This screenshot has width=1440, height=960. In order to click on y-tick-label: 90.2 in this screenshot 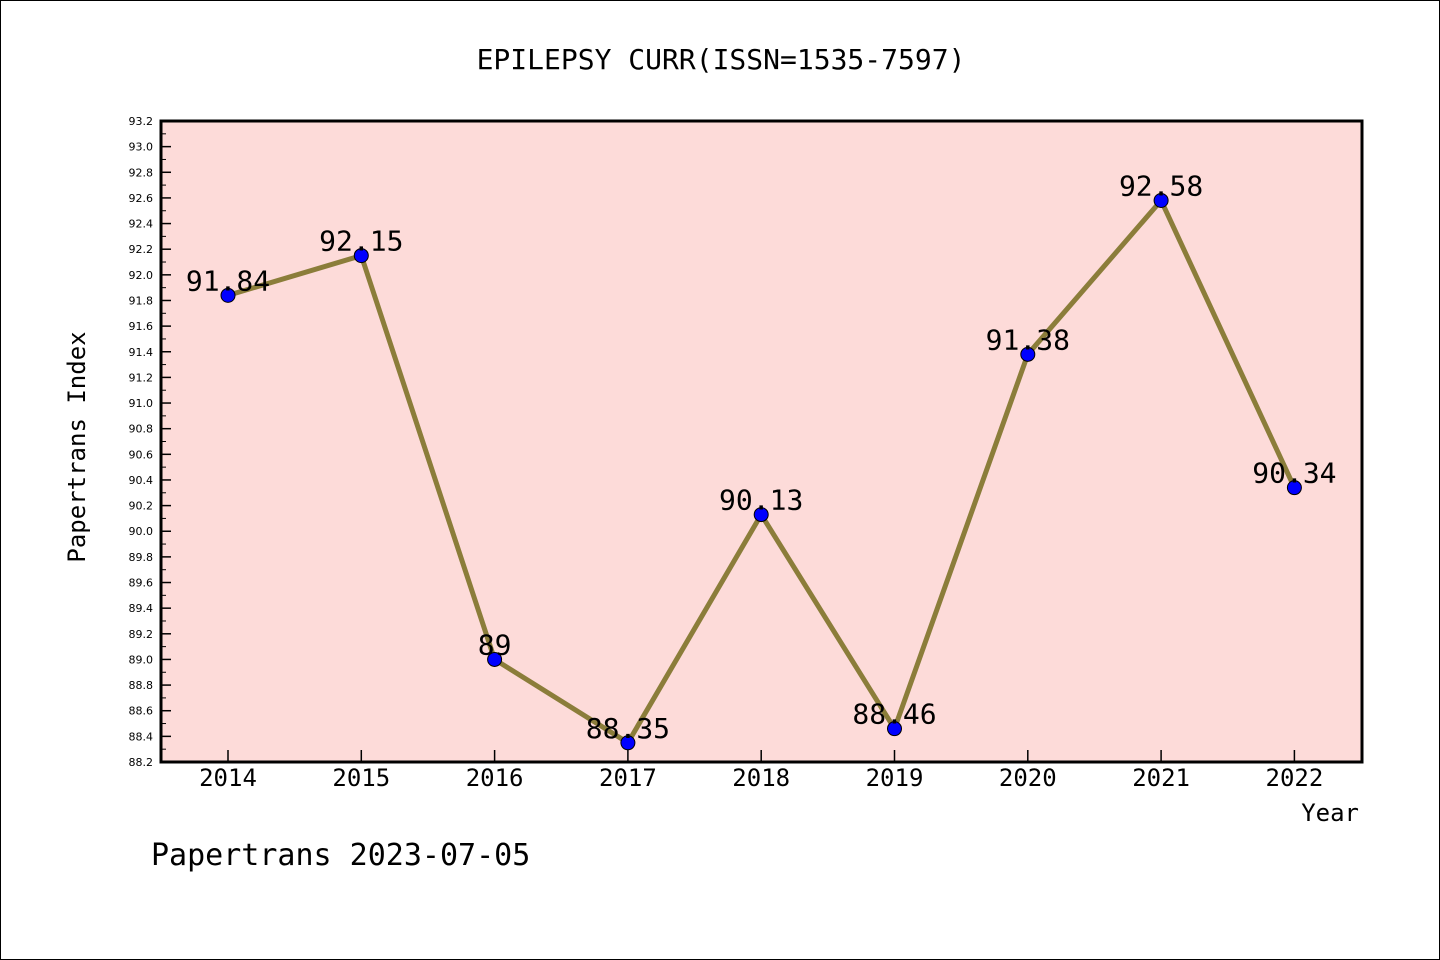, I will do `click(141, 506)`.